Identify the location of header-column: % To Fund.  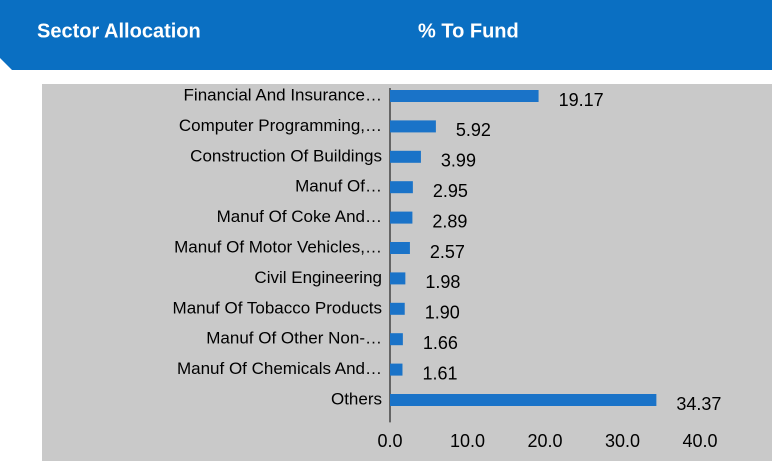
(468, 31).